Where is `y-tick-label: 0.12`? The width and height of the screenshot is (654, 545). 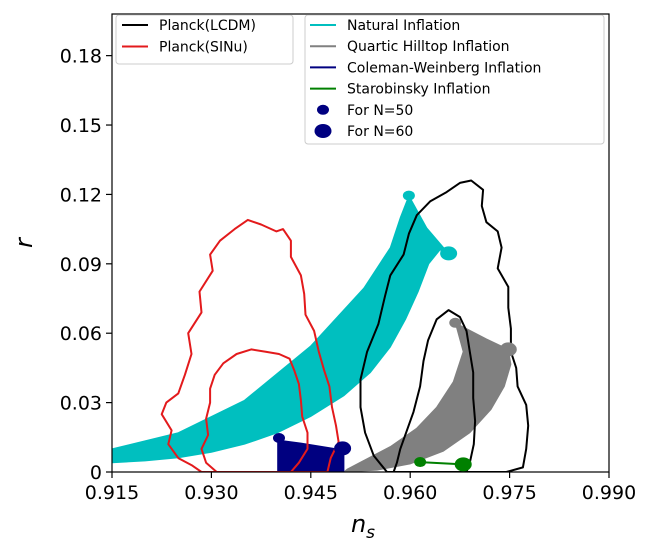
y-tick-label: 0.12 is located at coordinates (81, 195).